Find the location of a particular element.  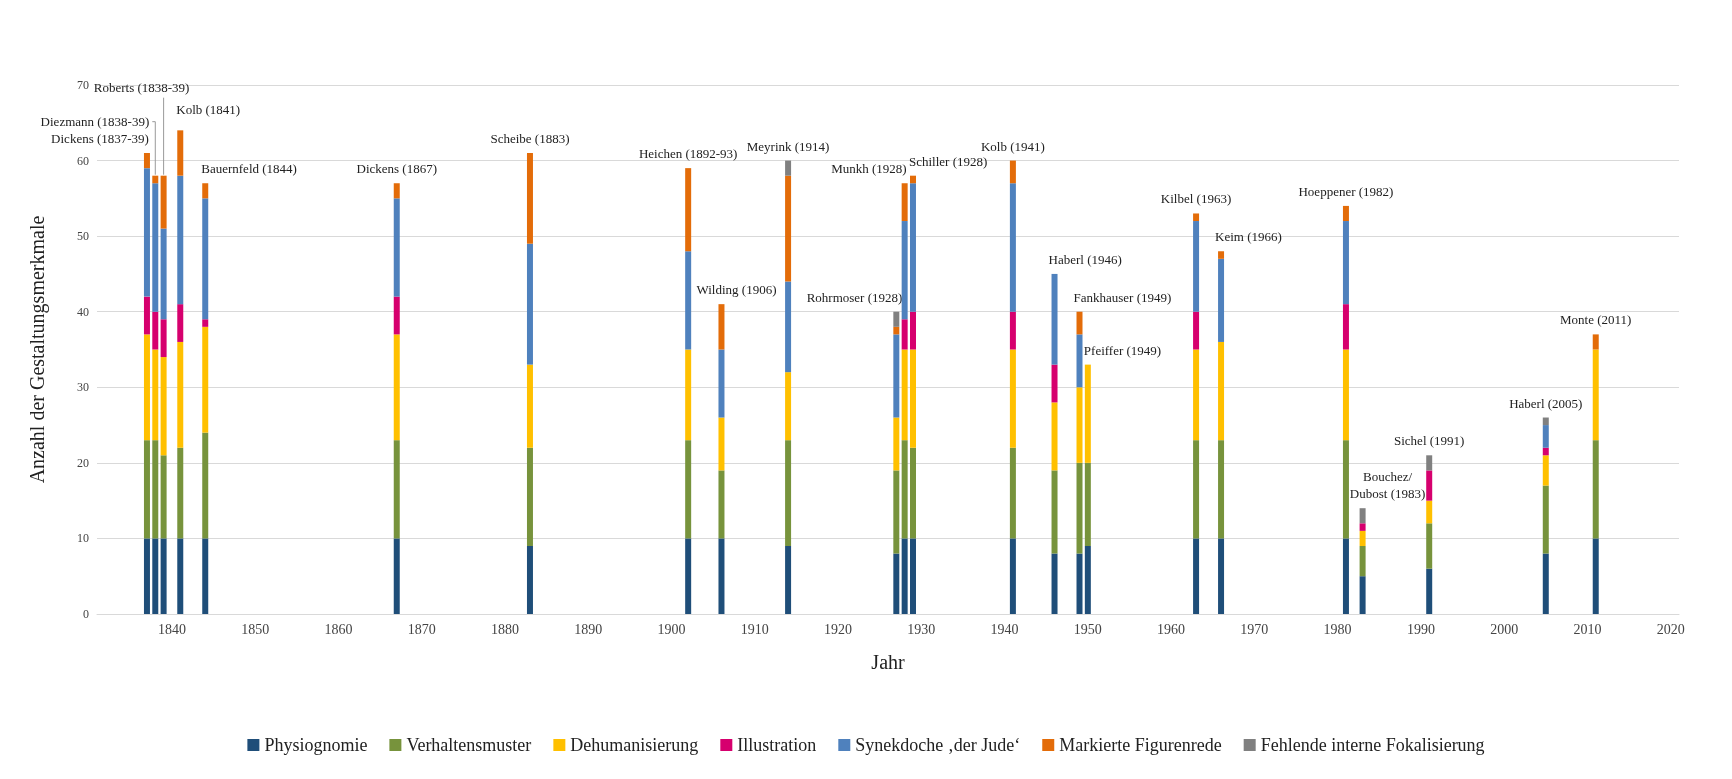

annotation: Roberts (1838-39) is located at coordinates (141, 87).